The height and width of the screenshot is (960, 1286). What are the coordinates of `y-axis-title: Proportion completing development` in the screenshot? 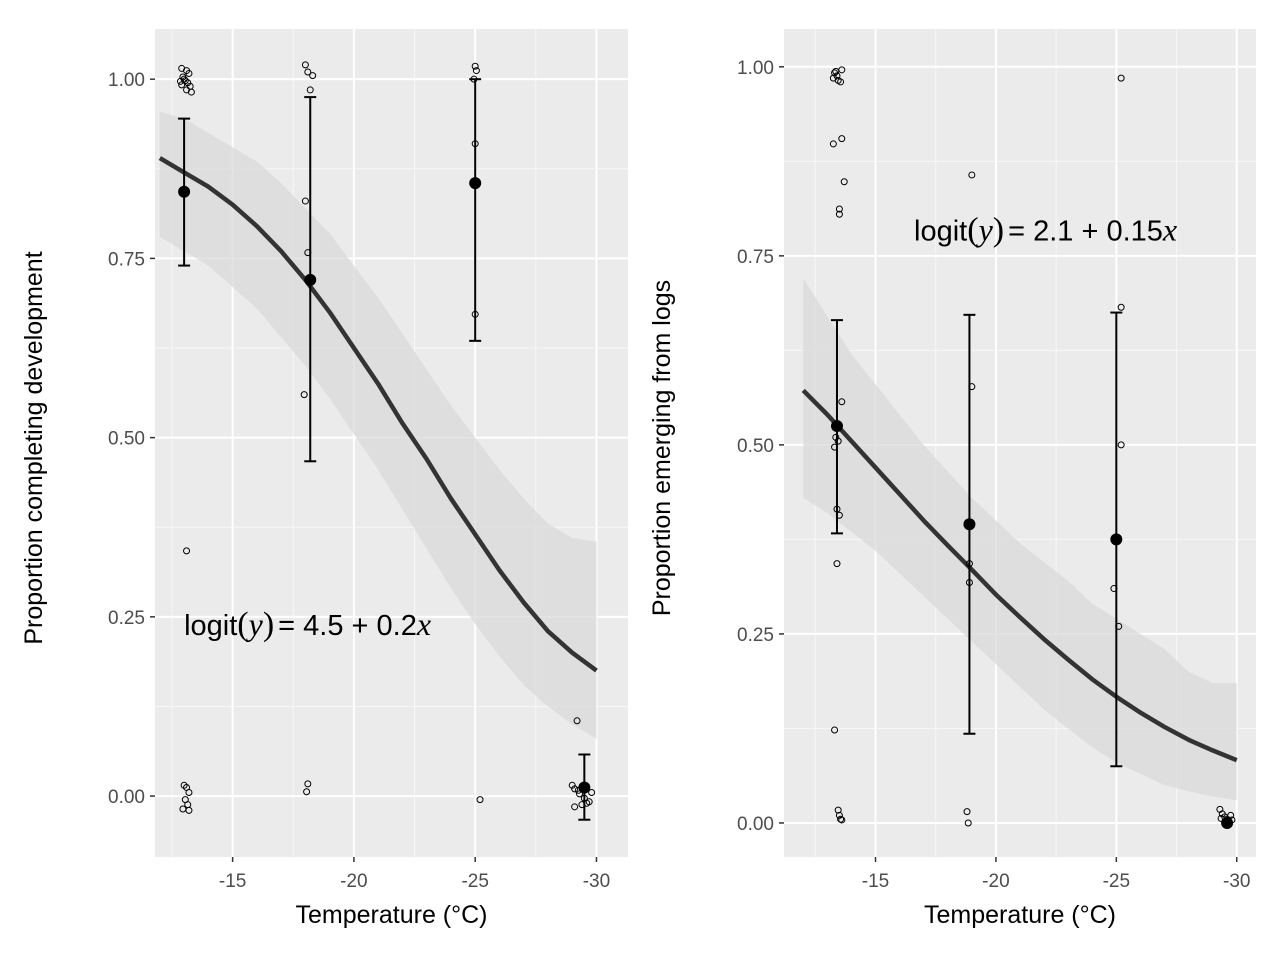 It's located at (34, 447).